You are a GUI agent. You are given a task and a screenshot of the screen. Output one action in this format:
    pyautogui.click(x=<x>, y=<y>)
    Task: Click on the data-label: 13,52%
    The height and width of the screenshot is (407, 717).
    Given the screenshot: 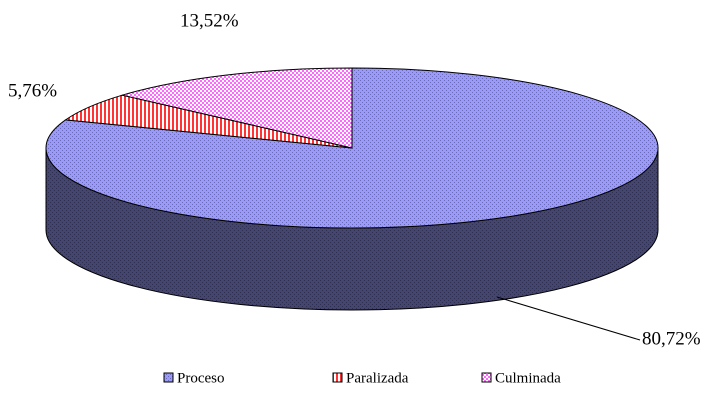 What is the action you would take?
    pyautogui.click(x=209, y=20)
    